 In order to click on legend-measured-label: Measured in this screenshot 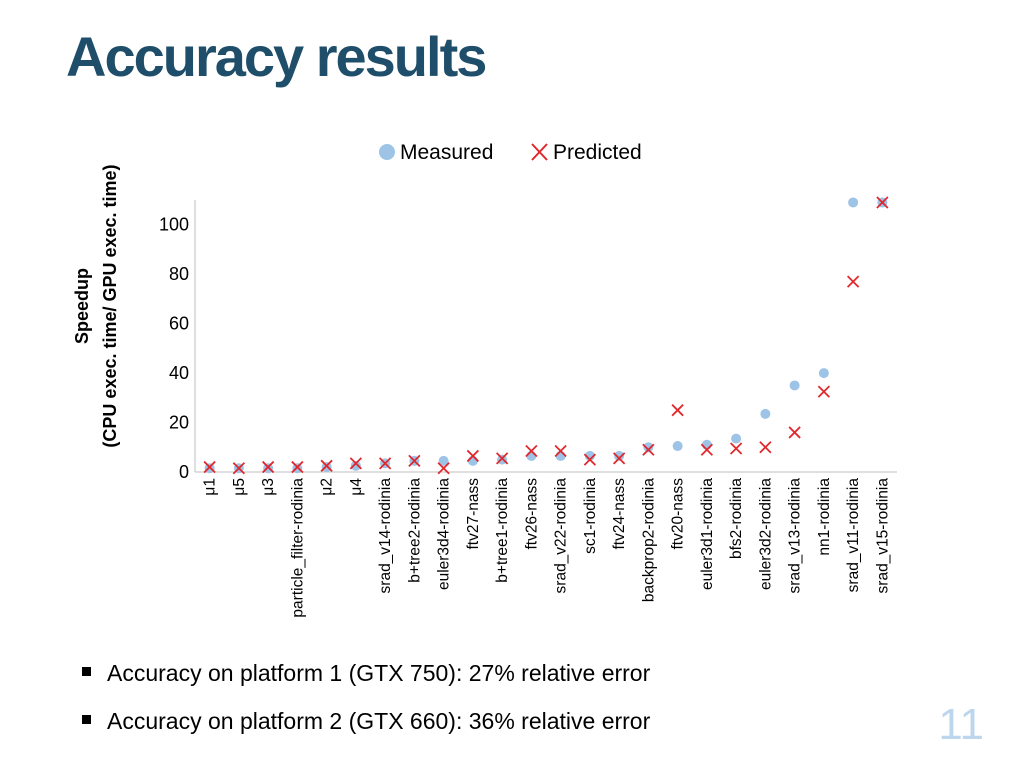, I will do `click(446, 152)`.